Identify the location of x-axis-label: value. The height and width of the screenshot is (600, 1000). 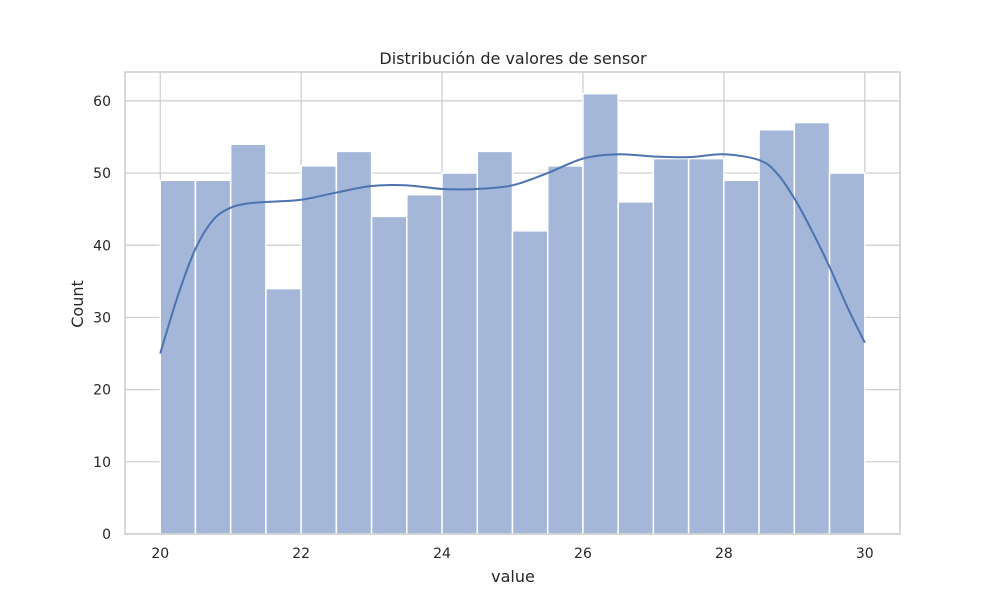
(513, 576).